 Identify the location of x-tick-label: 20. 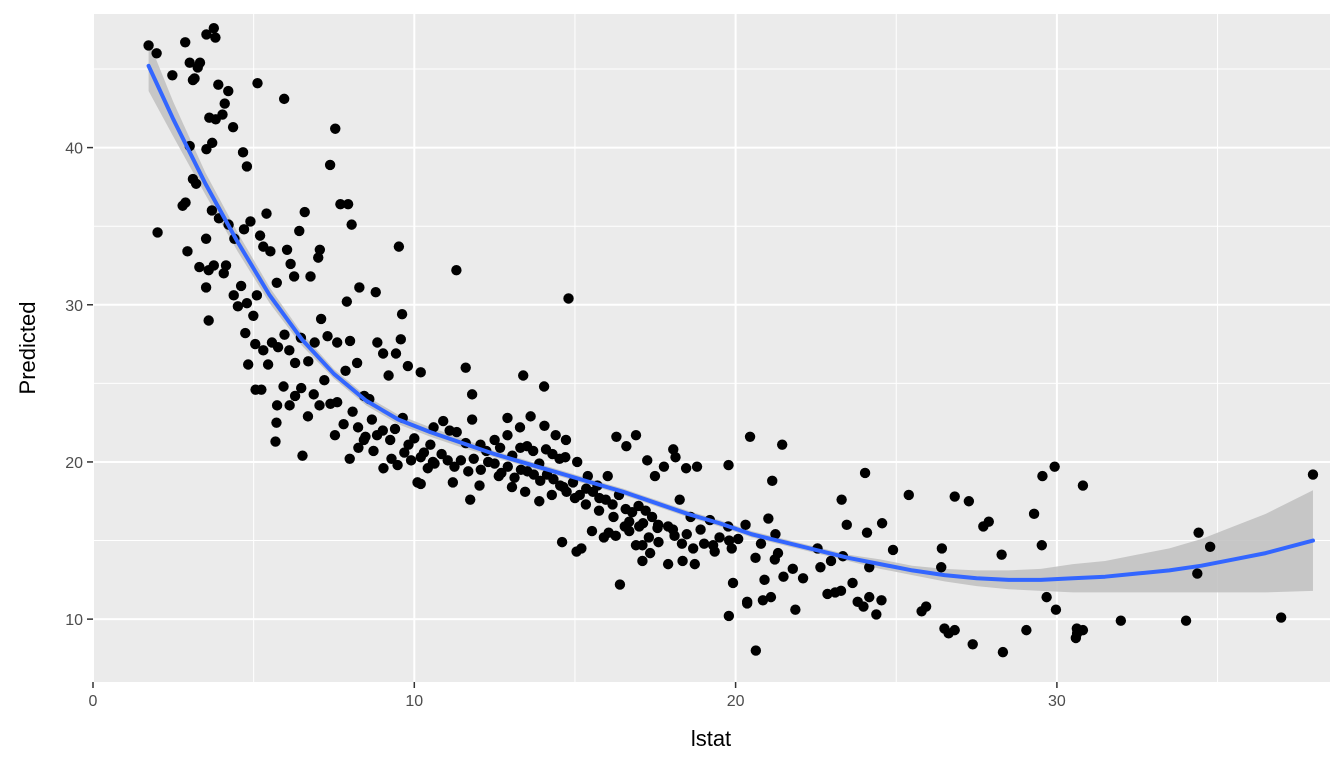
(736, 701).